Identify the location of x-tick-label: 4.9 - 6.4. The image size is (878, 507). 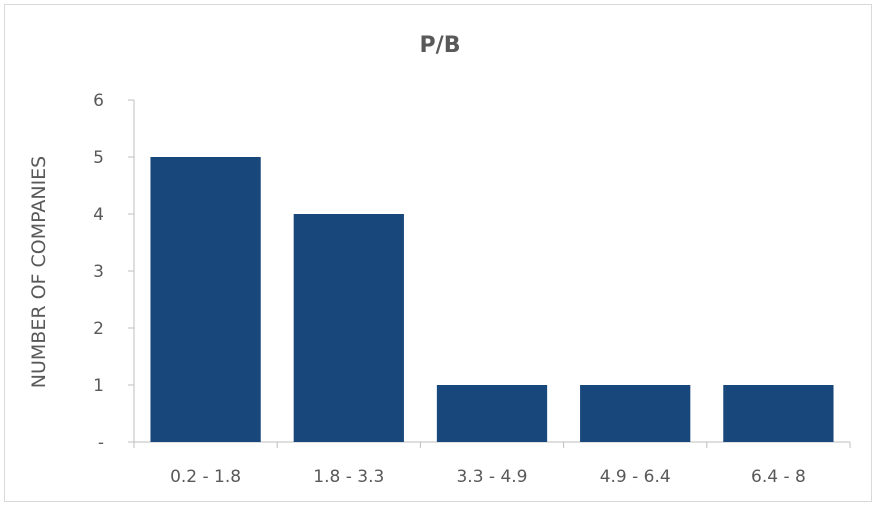
(635, 477).